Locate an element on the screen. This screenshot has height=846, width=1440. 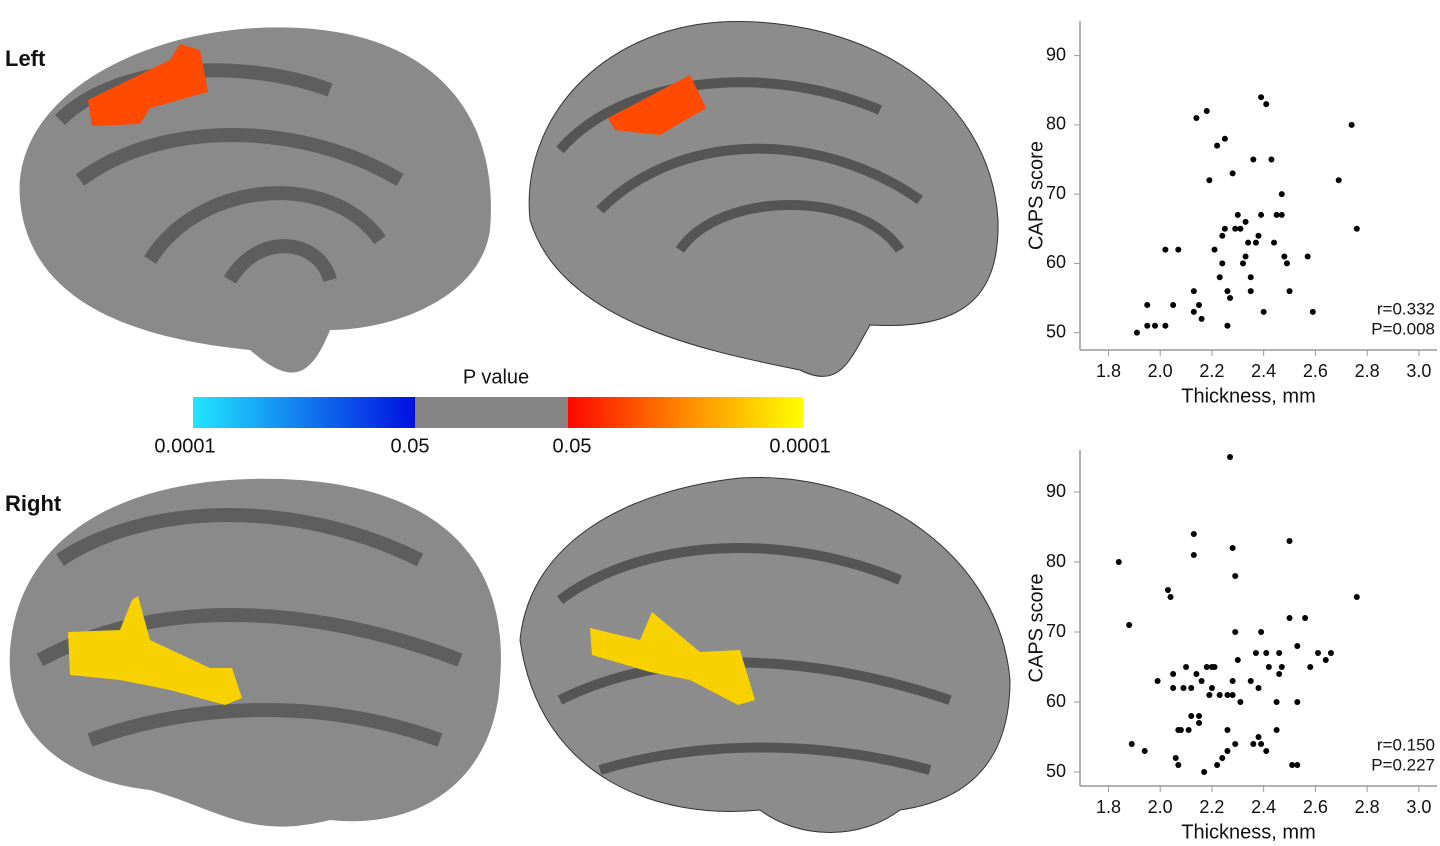
annotation: r=0.332 is located at coordinates (1406, 308).